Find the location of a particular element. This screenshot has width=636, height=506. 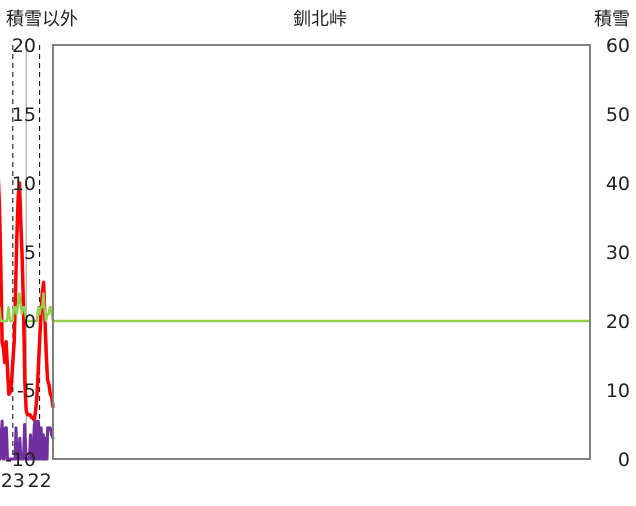

x-tick-label-23: 23 is located at coordinates (13, 481).